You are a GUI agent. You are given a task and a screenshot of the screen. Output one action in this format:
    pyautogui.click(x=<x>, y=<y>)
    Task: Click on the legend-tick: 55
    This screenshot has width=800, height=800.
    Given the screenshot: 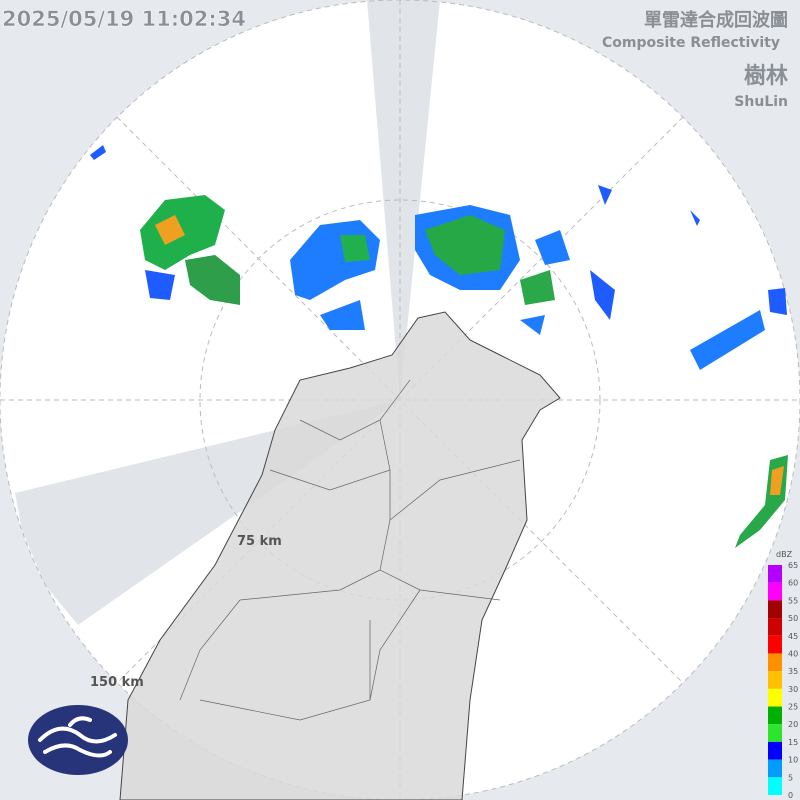 What is the action you would take?
    pyautogui.click(x=793, y=600)
    